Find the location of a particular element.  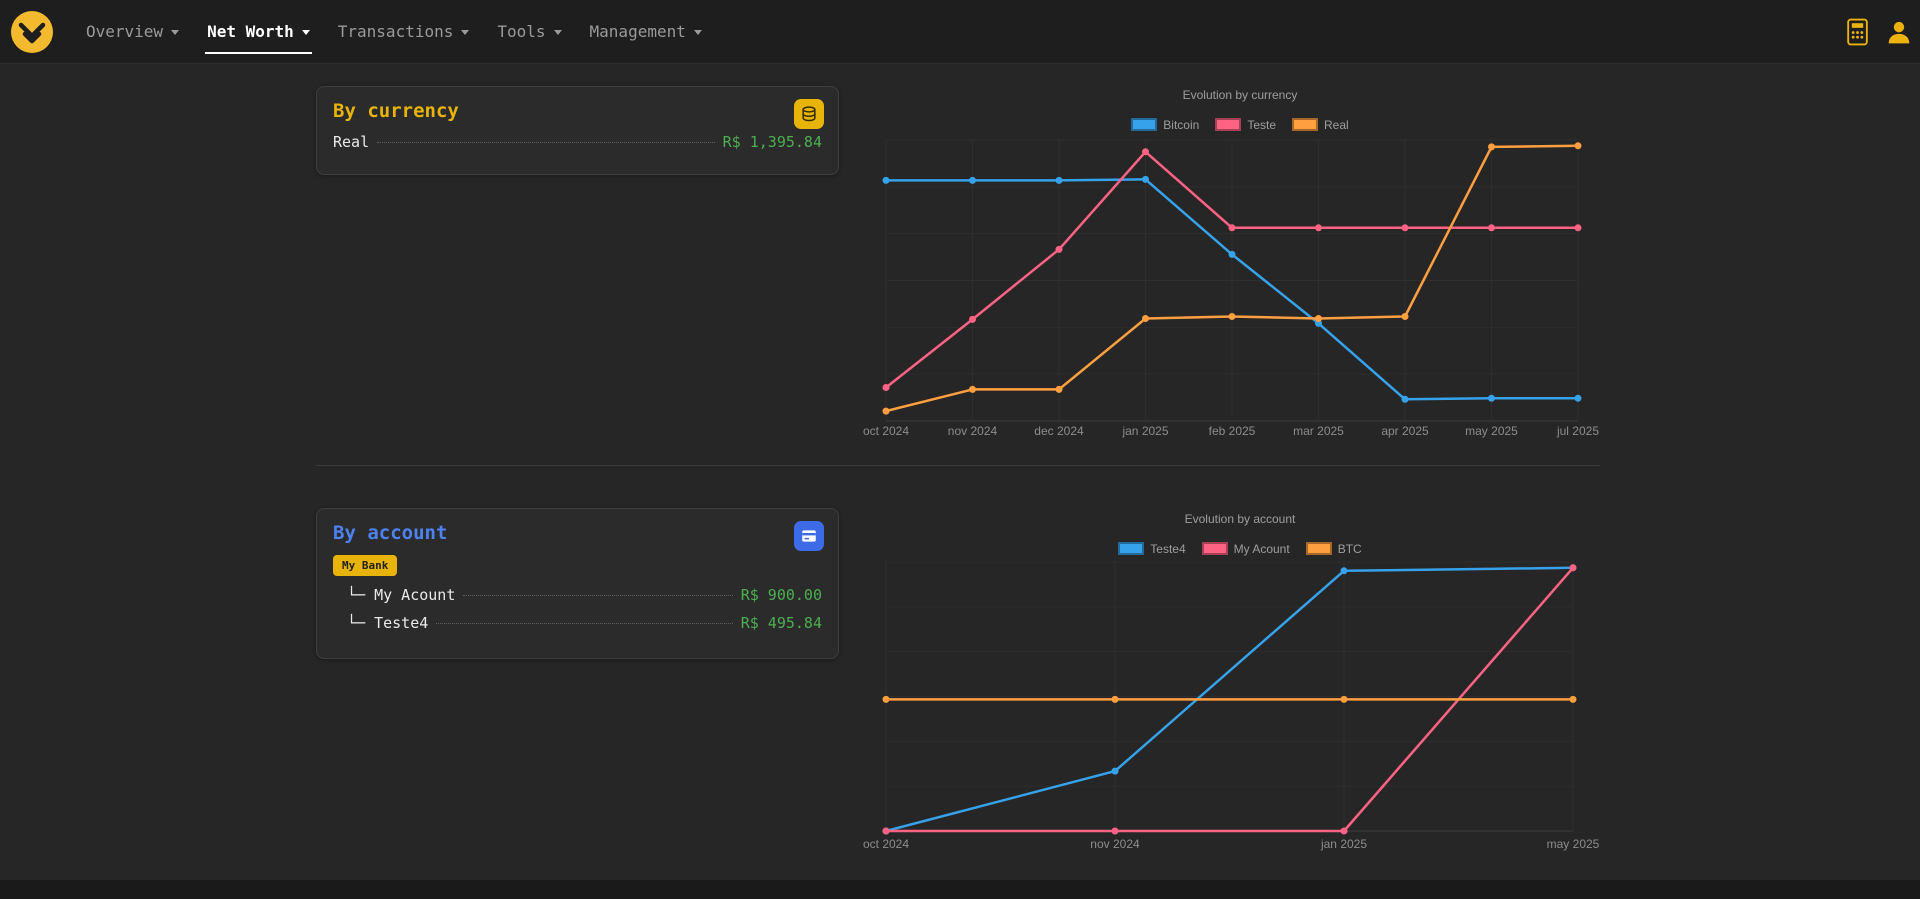

user-icon is located at coordinates (1899, 32).